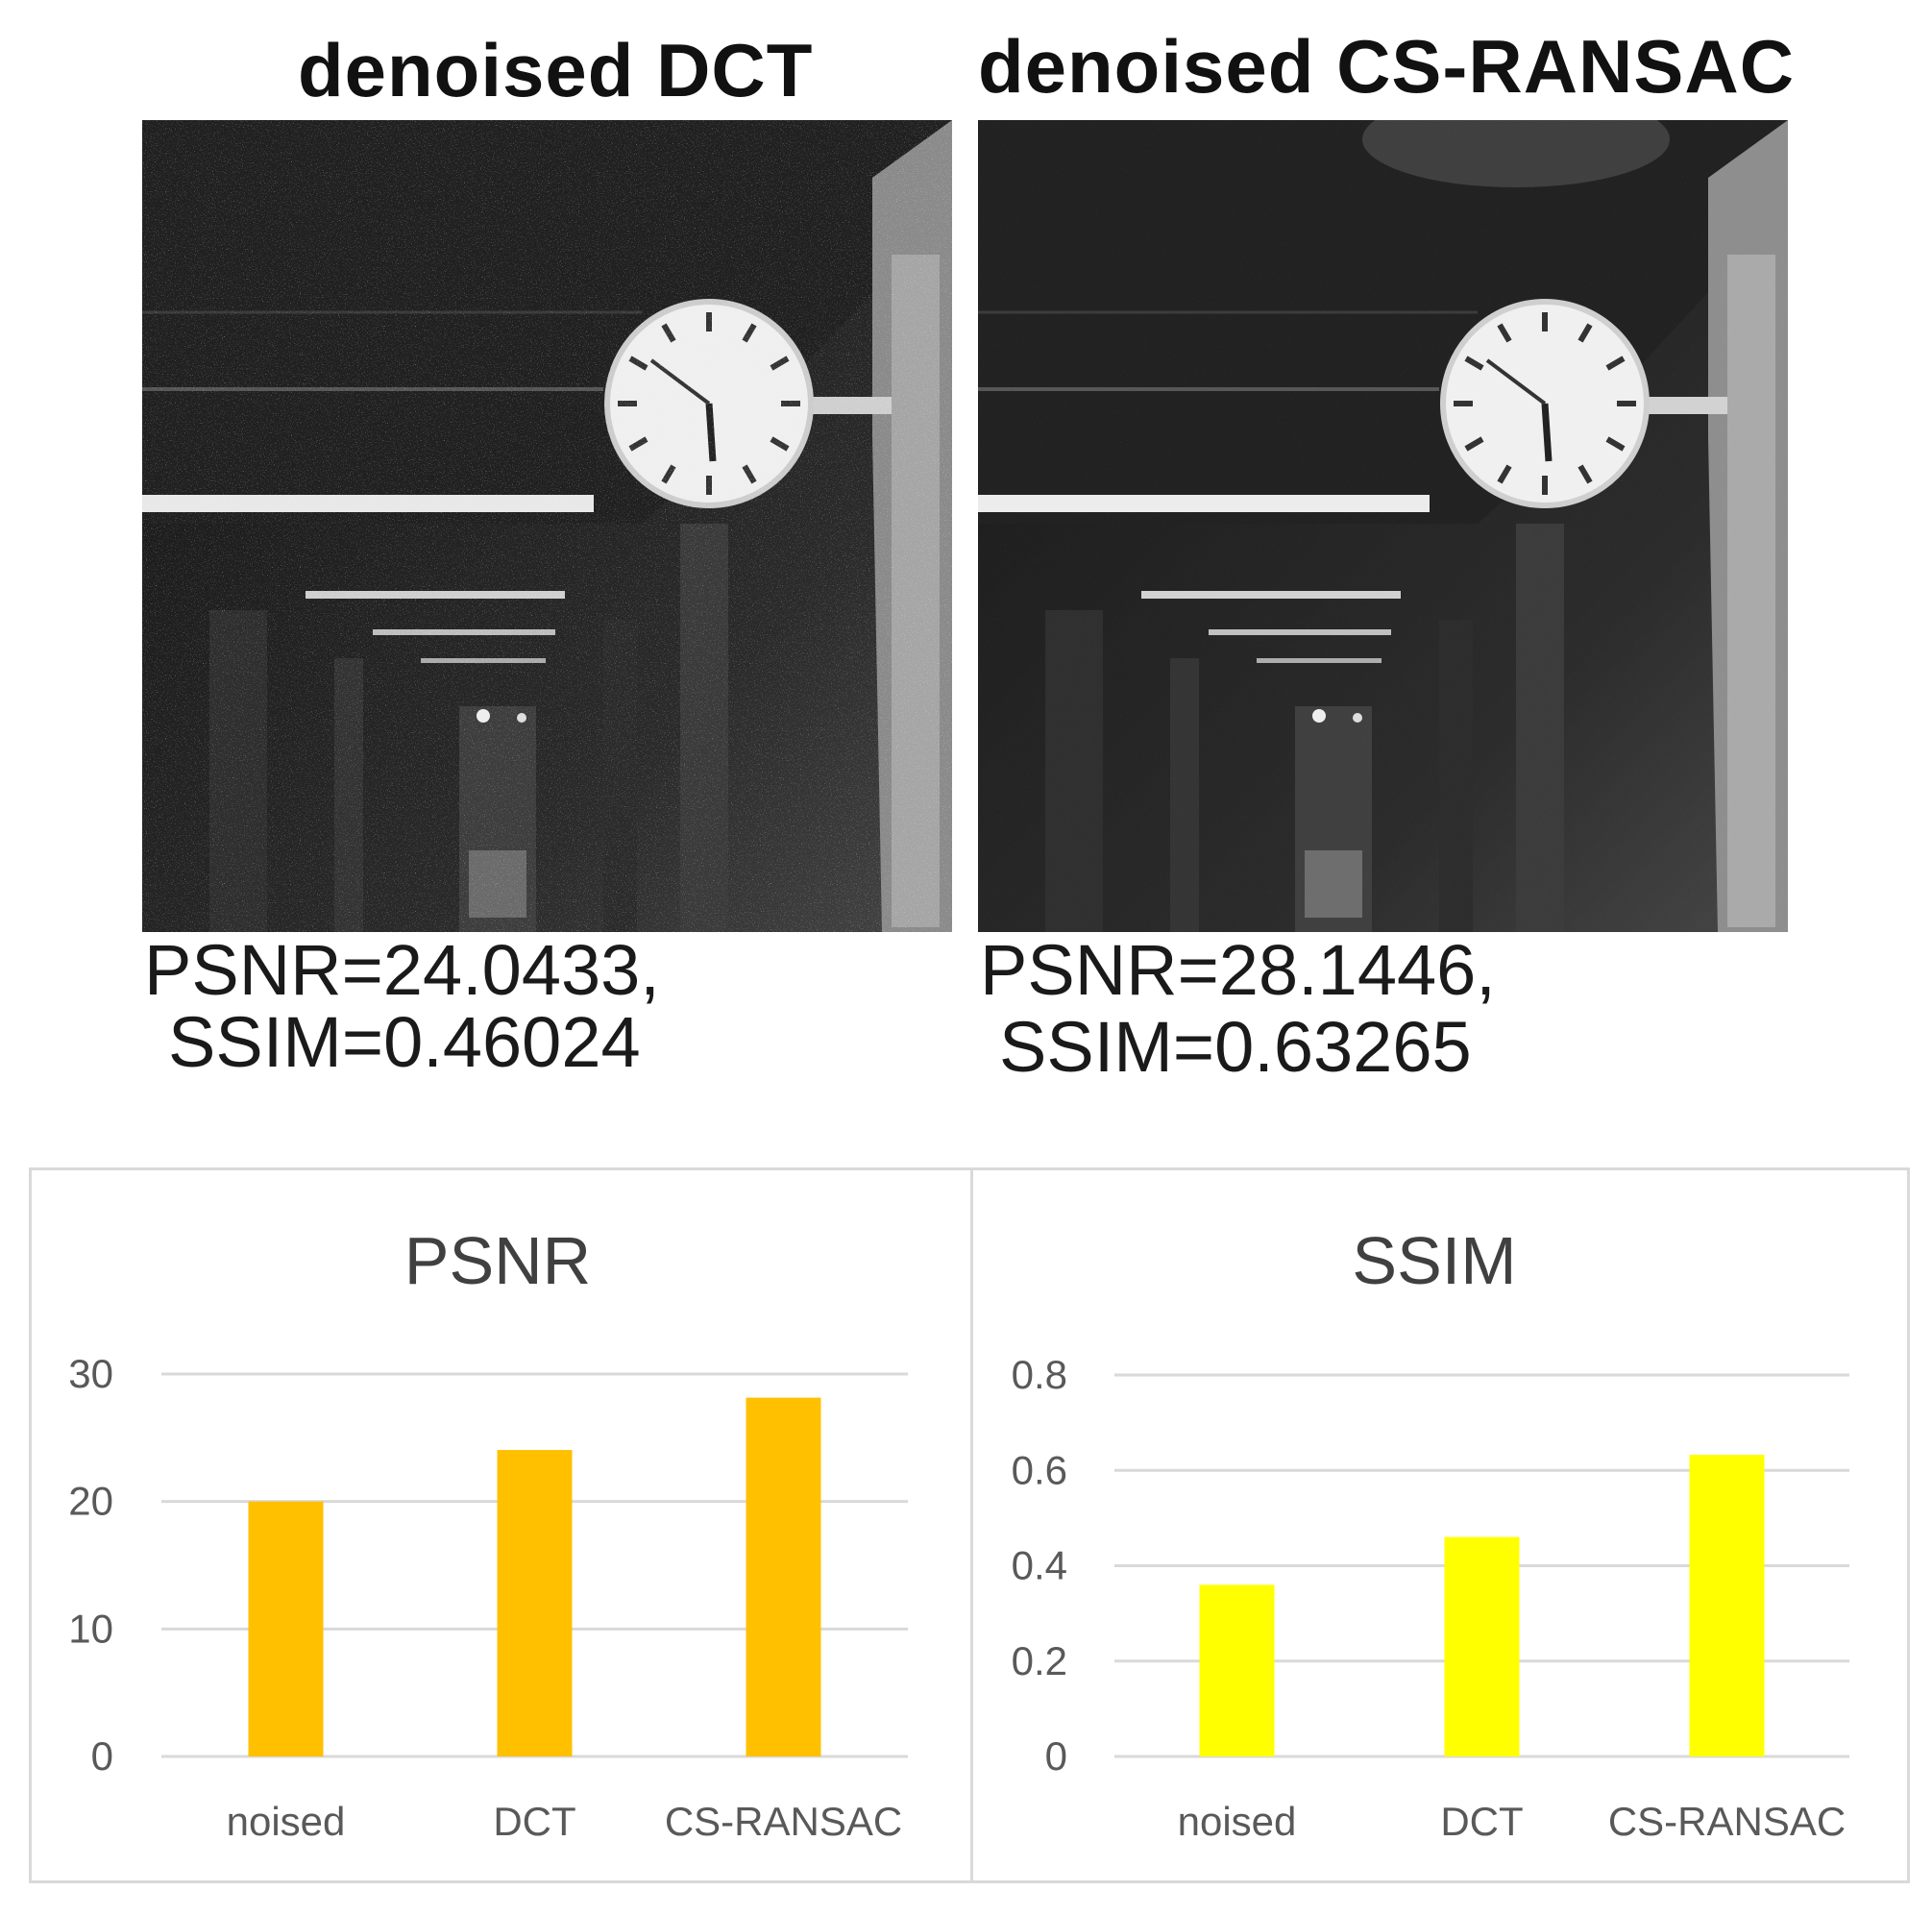  What do you see at coordinates (1039, 1660) in the screenshot?
I see `ssim-y-tick-label: 0.2` at bounding box center [1039, 1660].